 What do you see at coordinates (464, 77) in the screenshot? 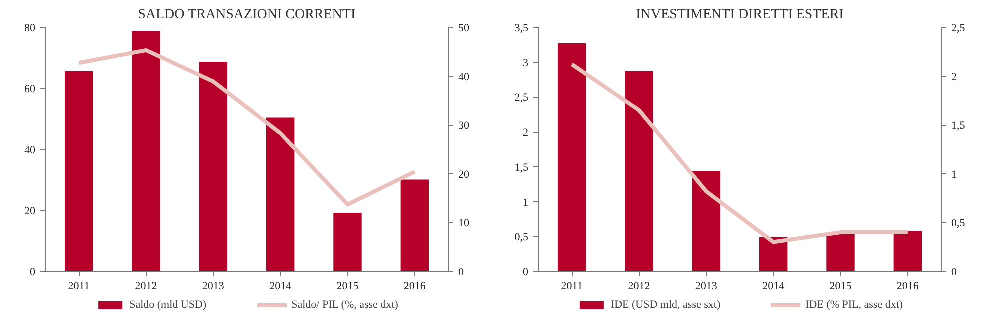
I see `y2-tick-label: 40` at bounding box center [464, 77].